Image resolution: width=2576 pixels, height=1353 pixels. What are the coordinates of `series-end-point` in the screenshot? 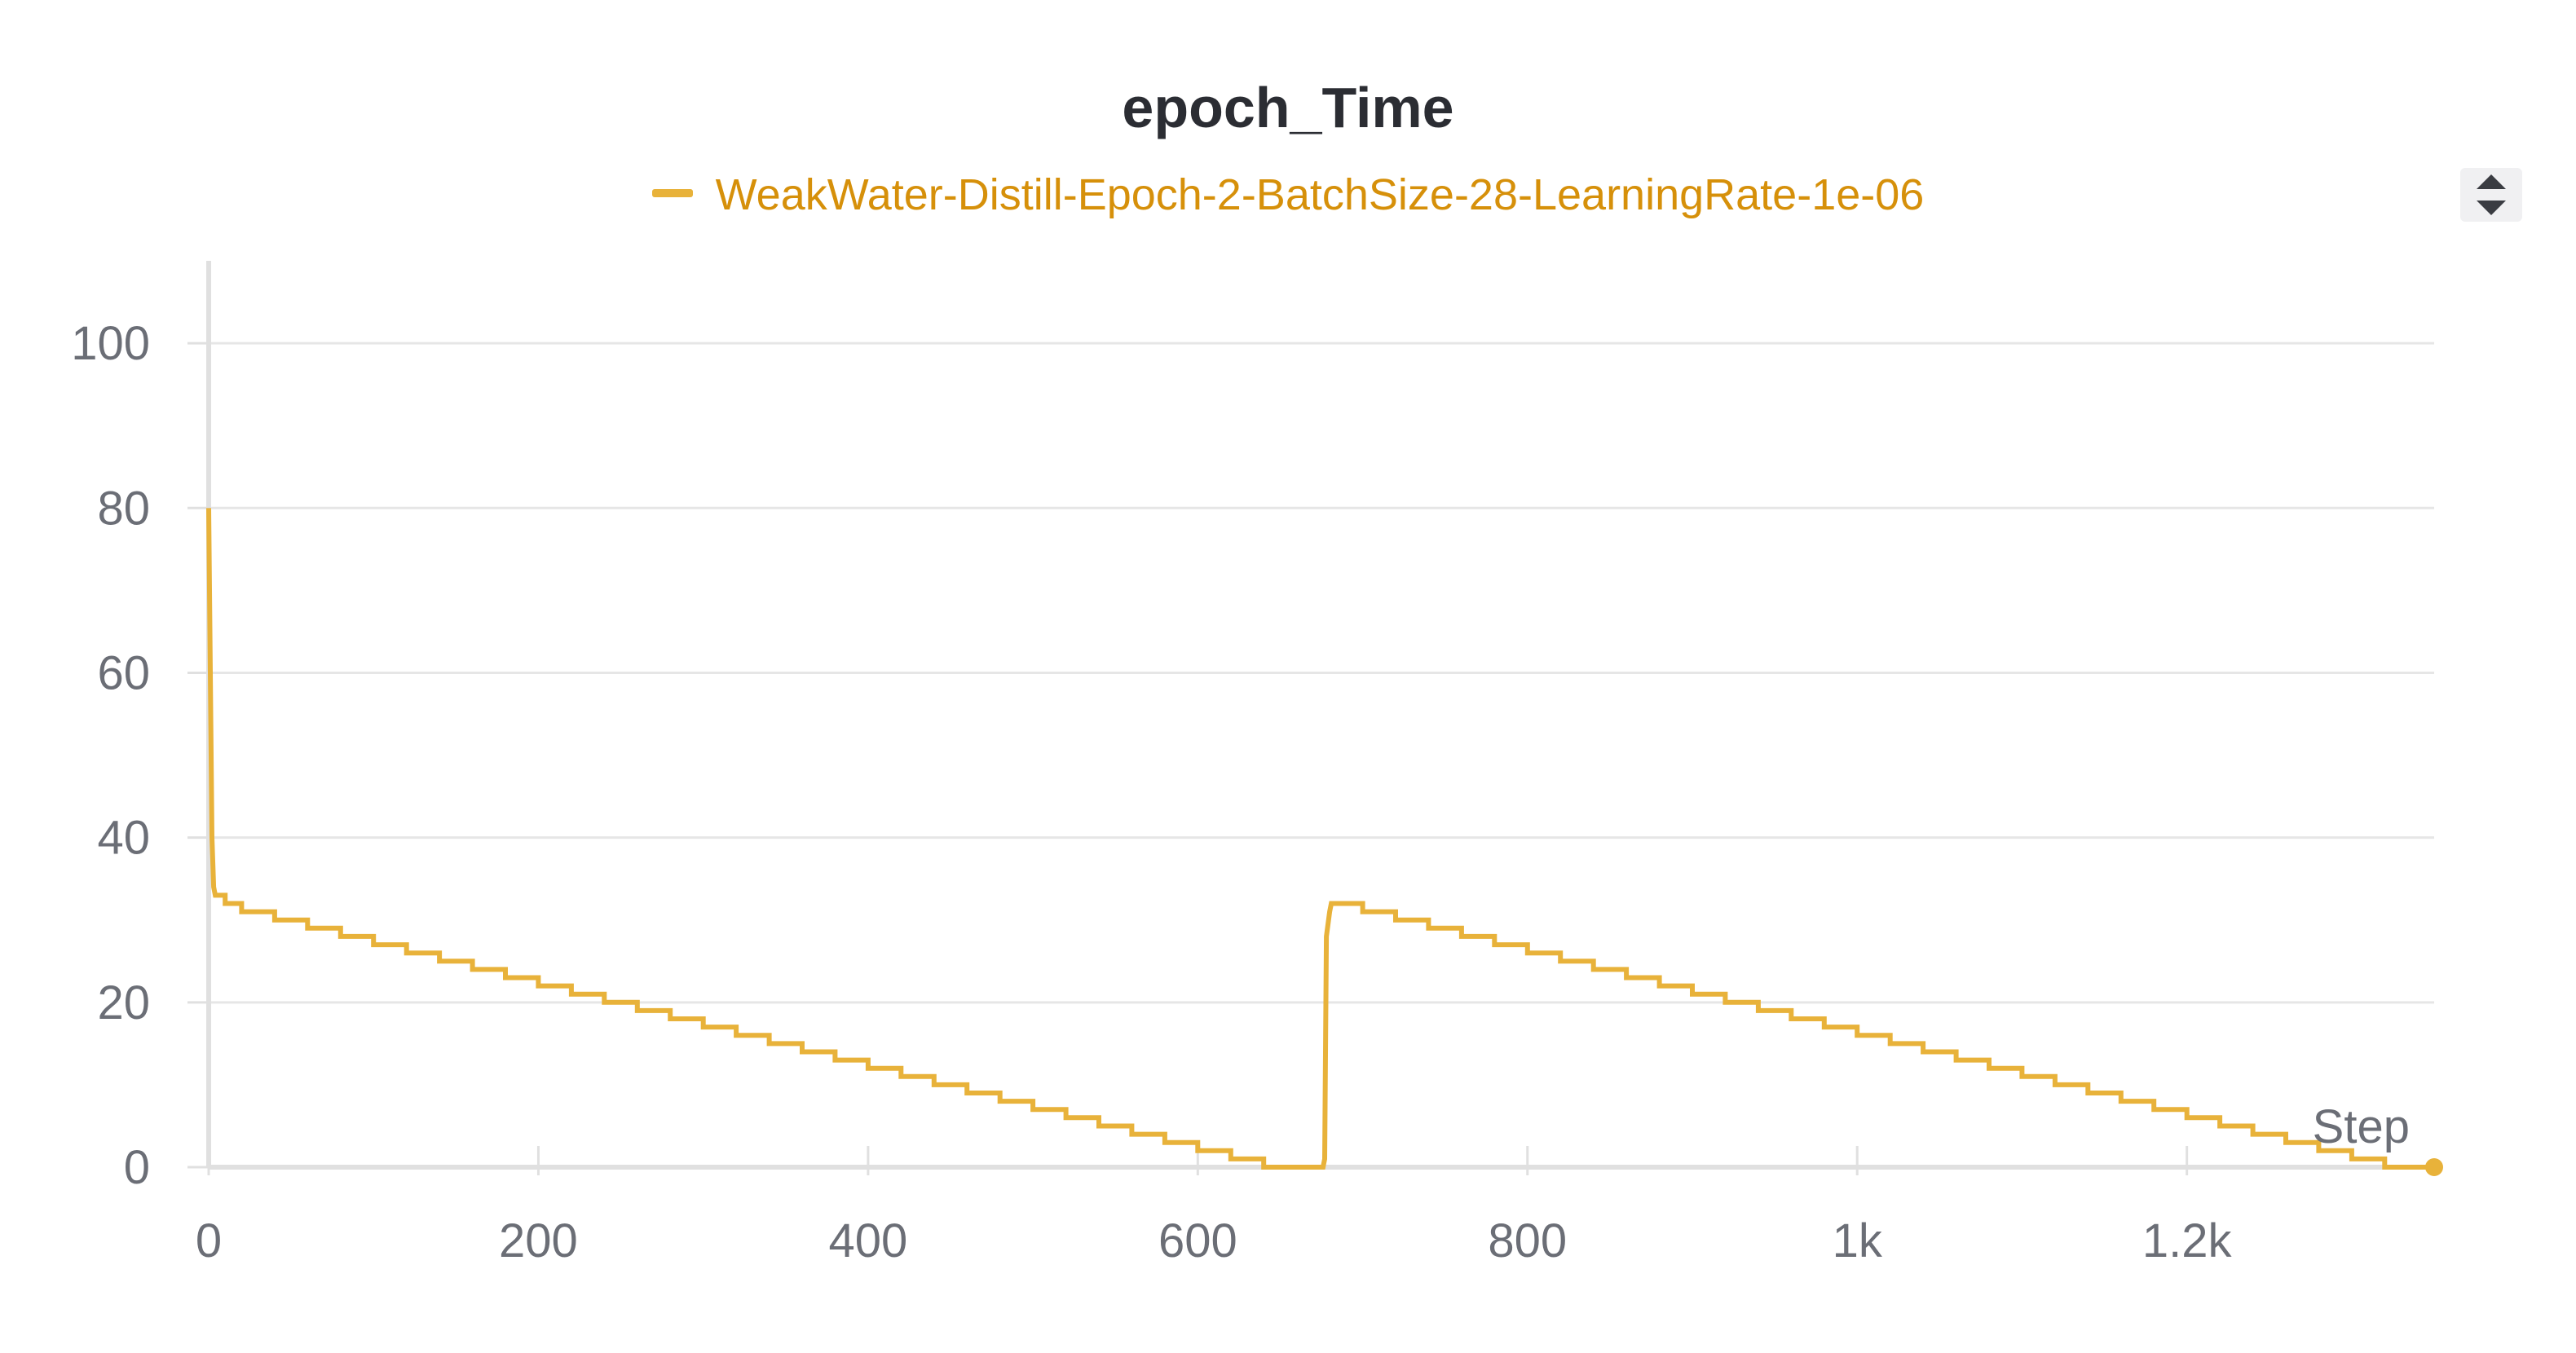 It's located at (2434, 1167).